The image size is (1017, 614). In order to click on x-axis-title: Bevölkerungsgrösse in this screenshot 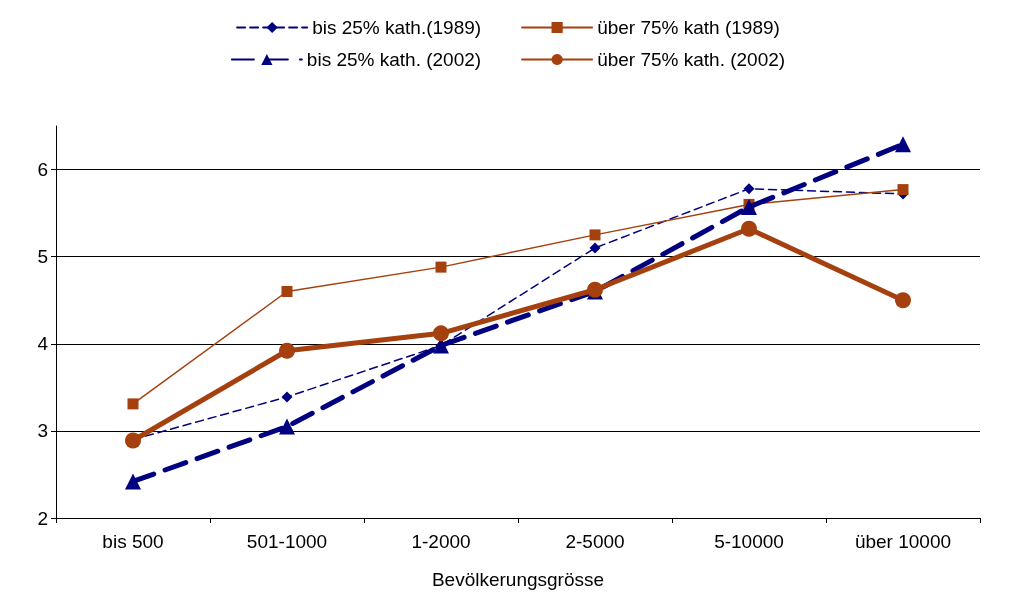, I will do `click(518, 579)`.